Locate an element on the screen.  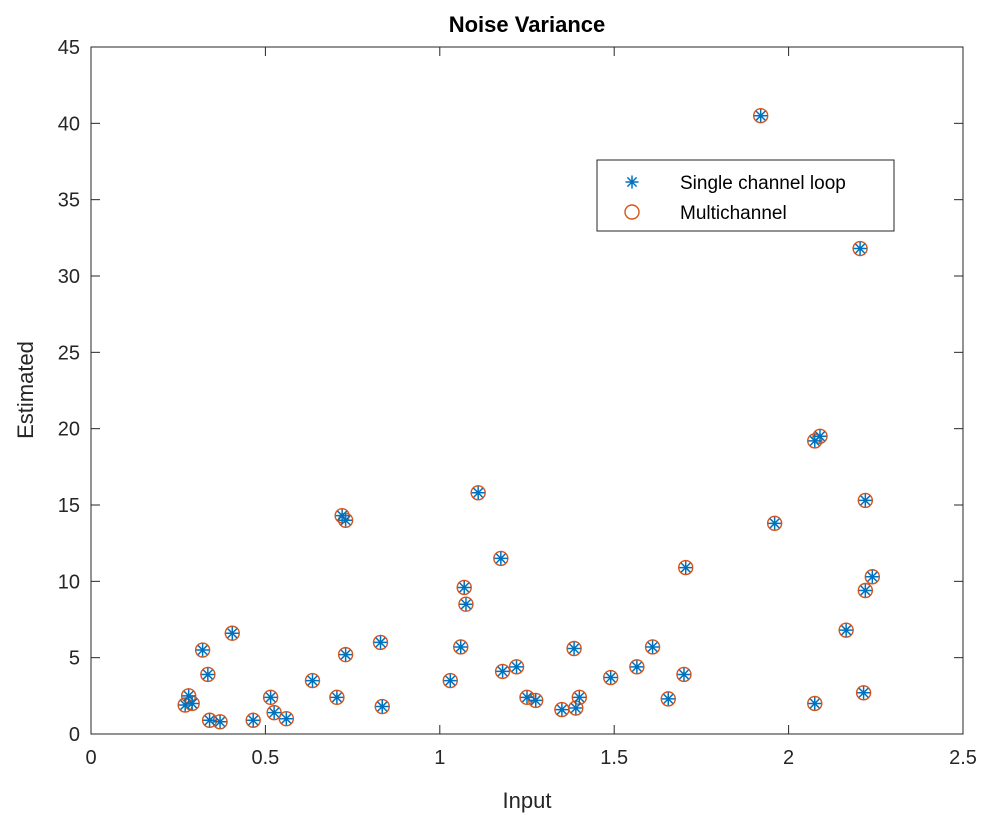
legend: Single channel loop Multichannel is located at coordinates (745, 195).